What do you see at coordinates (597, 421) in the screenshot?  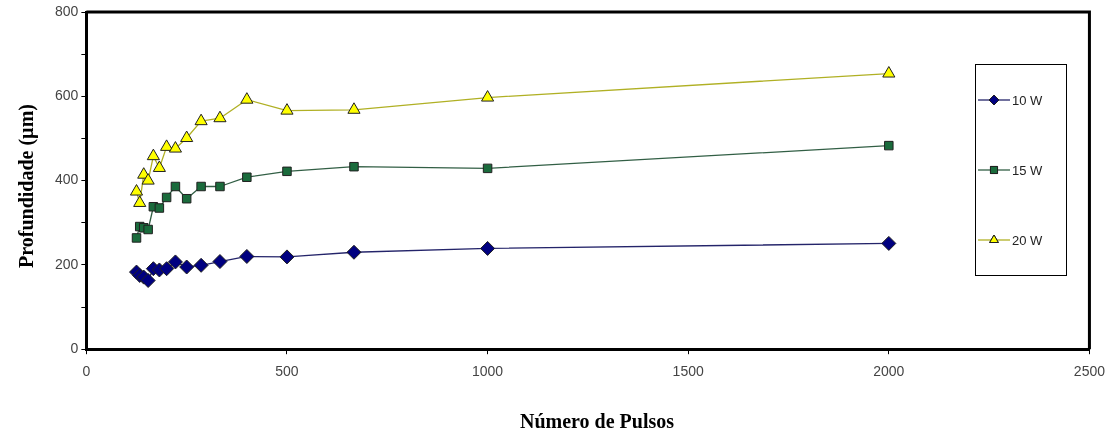 I see `x-axis-title: Número de Pulsos` at bounding box center [597, 421].